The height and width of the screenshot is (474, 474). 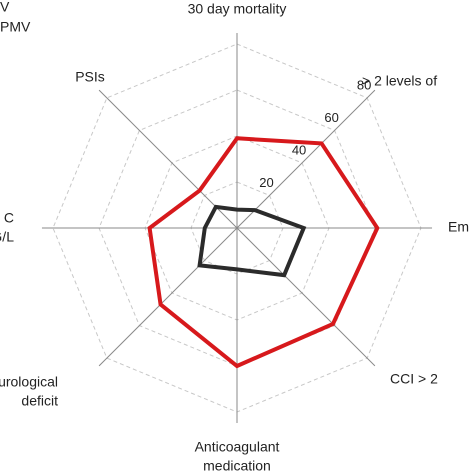 I want to click on axis-label: deficit, so click(x=39, y=401).